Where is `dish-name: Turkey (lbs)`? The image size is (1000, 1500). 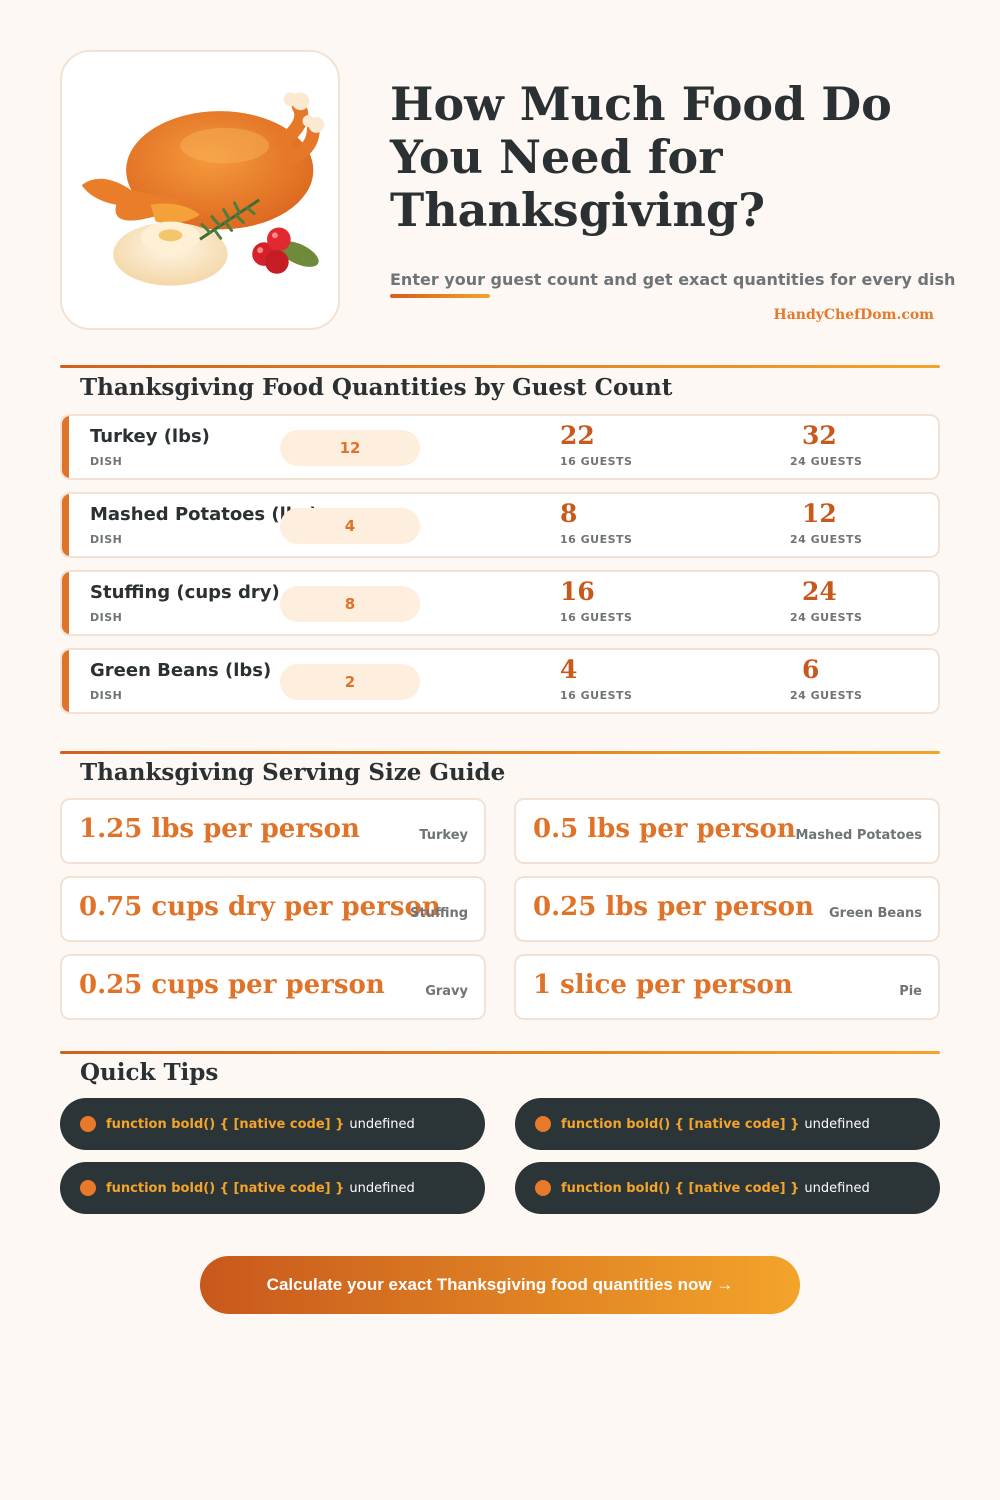
dish-name: Turkey (lbs) is located at coordinates (150, 436).